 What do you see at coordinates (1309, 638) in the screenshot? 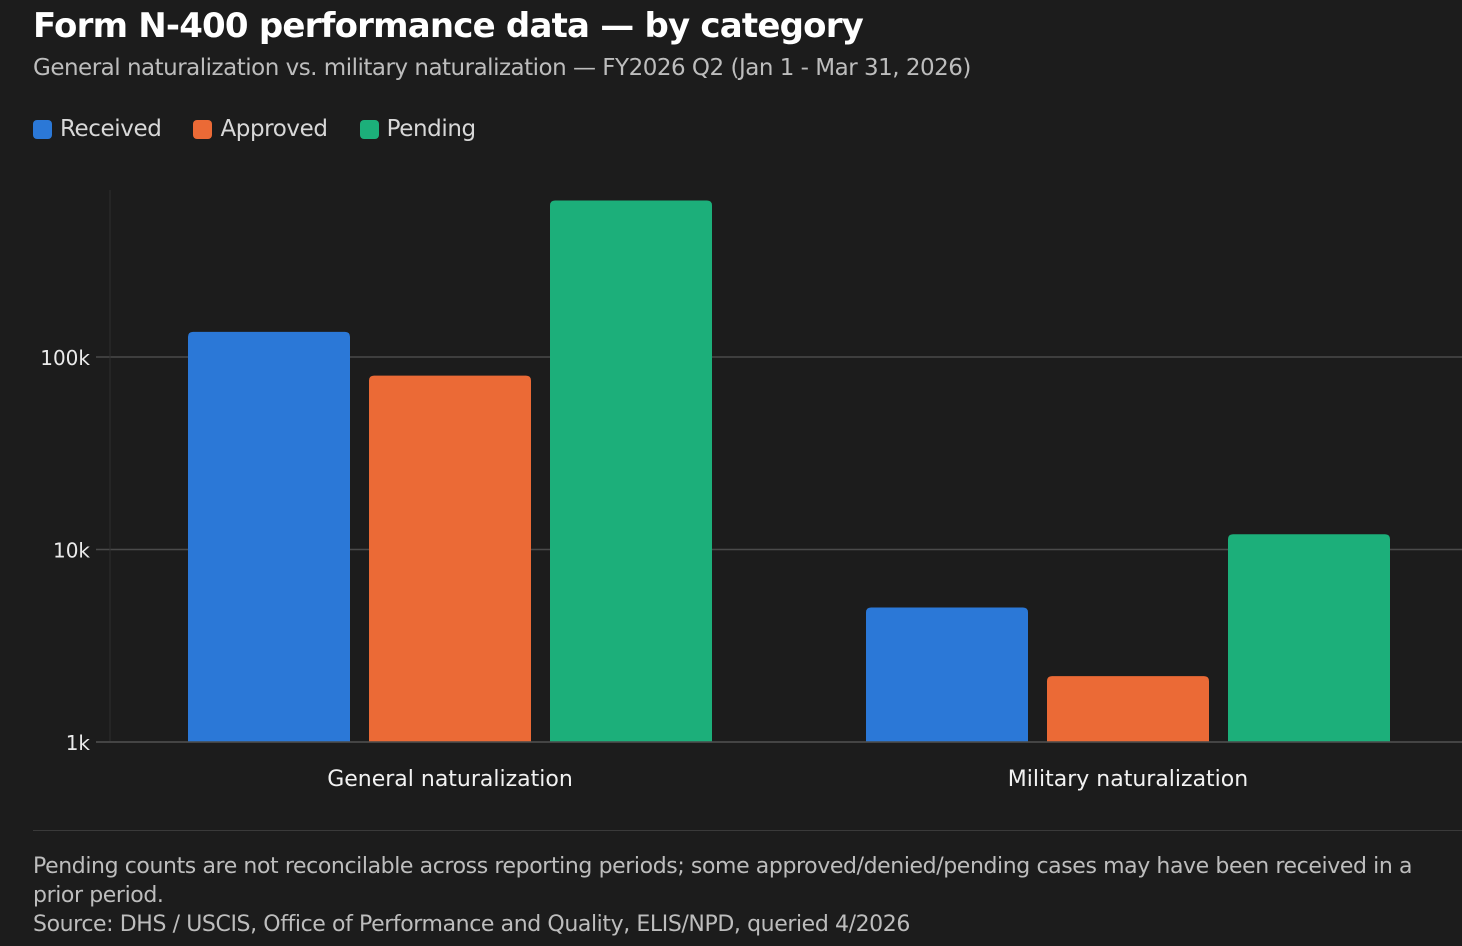
I see `bar-pending-military` at bounding box center [1309, 638].